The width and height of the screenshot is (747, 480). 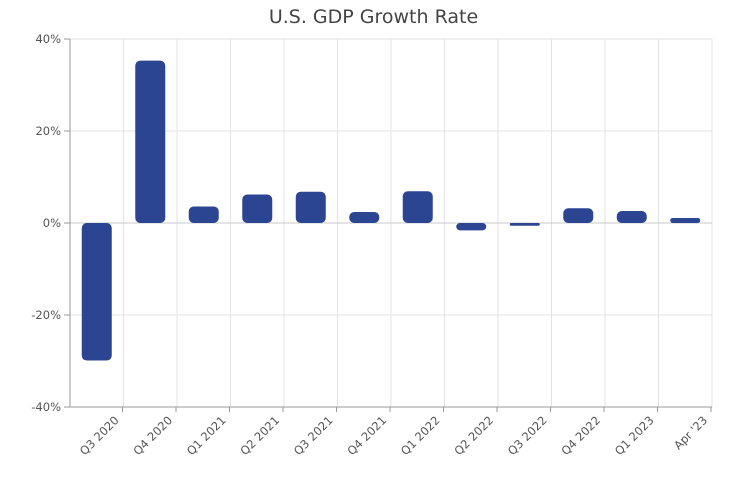 I want to click on x-tick-label: Q1 2023, so click(x=634, y=435).